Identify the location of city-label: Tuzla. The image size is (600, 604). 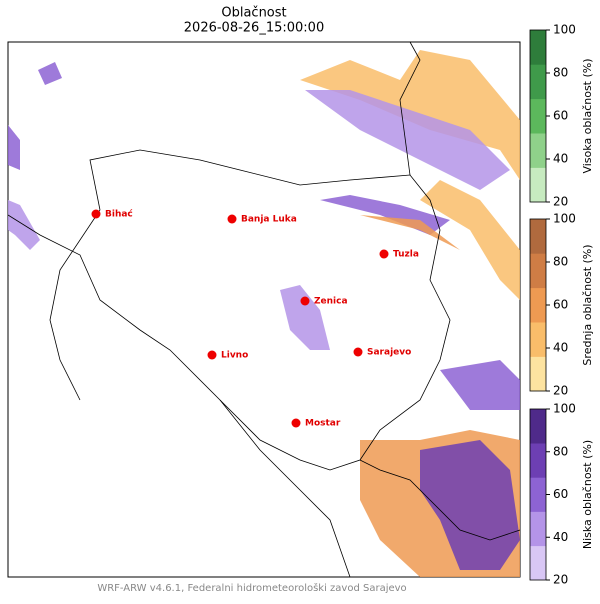
(406, 255).